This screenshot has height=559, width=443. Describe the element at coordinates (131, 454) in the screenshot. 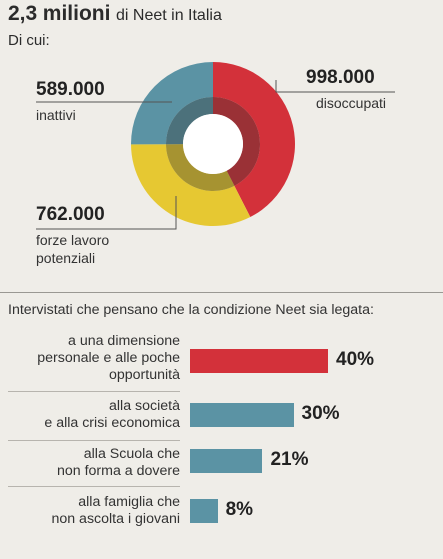

I see `bar-label-2-line-0: alla Scuola che` at that location.